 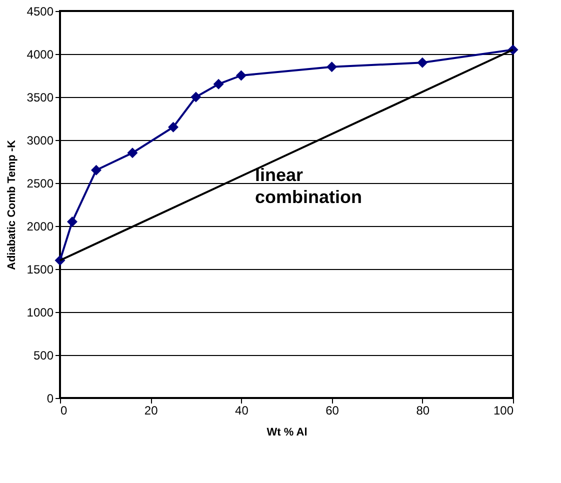 What do you see at coordinates (40, 141) in the screenshot?
I see `y-tick-label: 3000` at bounding box center [40, 141].